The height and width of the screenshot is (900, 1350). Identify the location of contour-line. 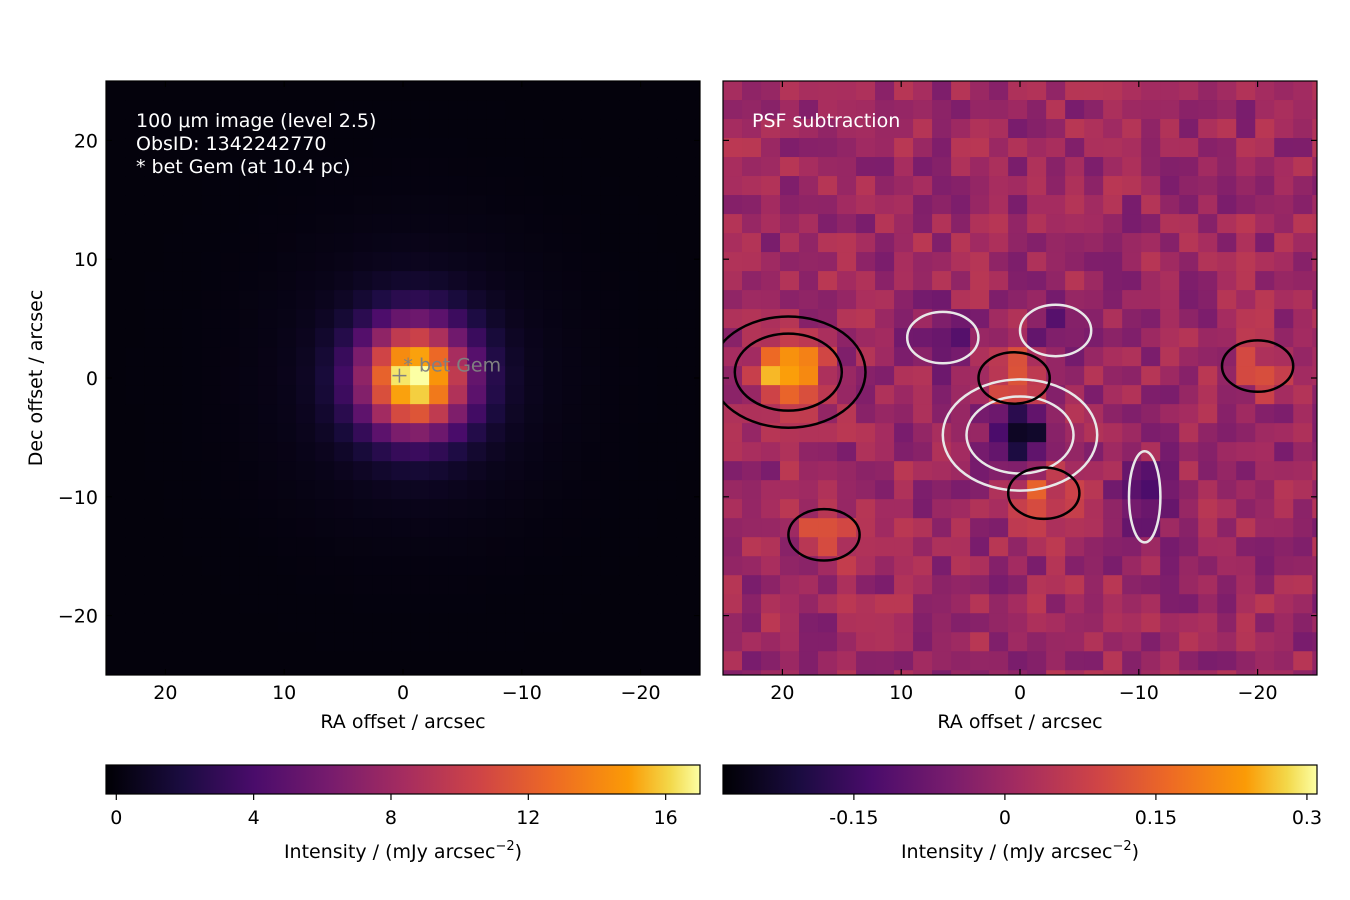
(1055, 330).